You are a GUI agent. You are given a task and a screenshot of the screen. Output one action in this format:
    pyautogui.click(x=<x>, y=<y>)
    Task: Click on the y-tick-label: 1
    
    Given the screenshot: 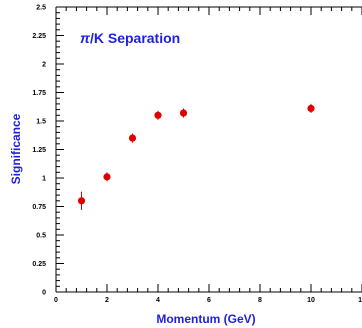 What is the action you would take?
    pyautogui.click(x=44, y=179)
    